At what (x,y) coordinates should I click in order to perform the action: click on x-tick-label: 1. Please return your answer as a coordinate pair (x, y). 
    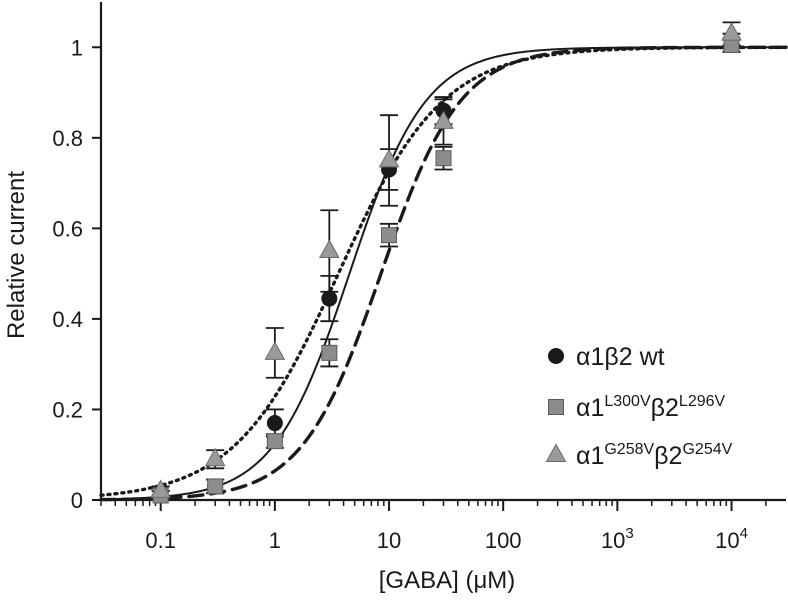
    Looking at the image, I should click on (275, 540).